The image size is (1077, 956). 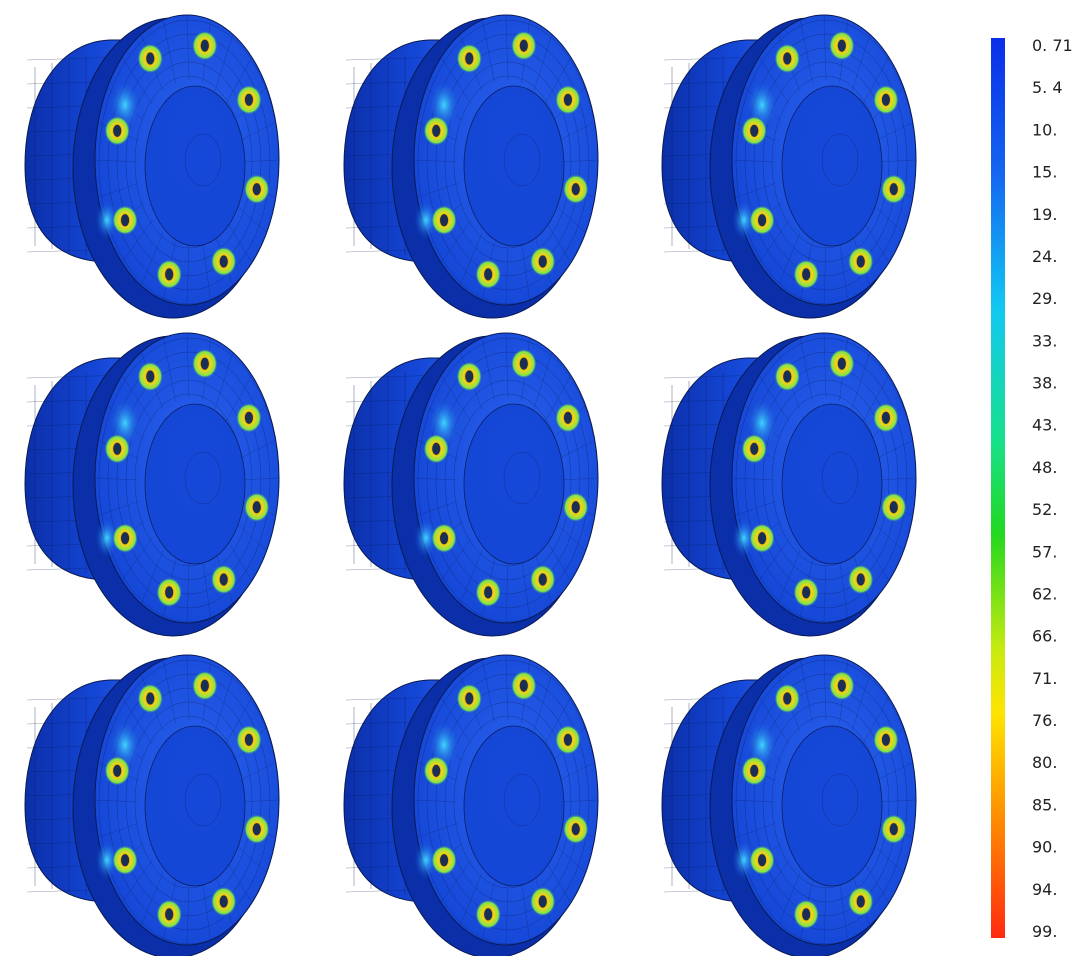 What do you see at coordinates (1044, 383) in the screenshot?
I see `legend-tick-label: 38.` at bounding box center [1044, 383].